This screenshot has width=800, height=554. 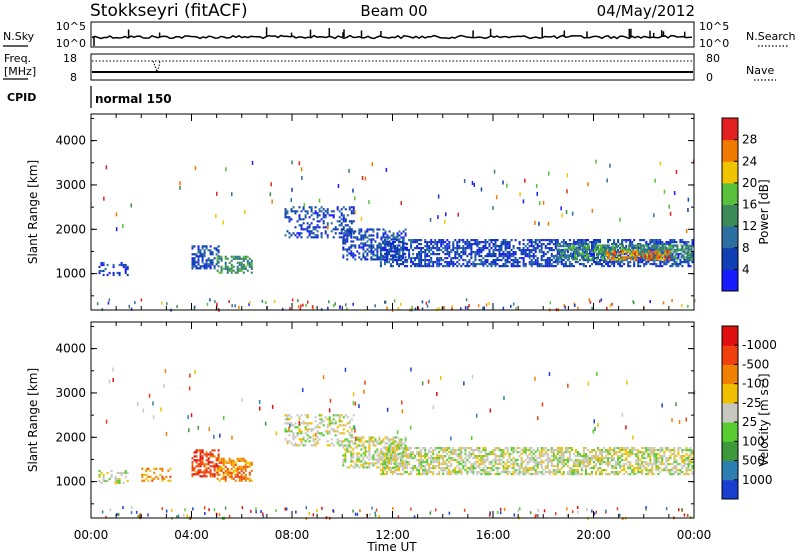 I want to click on colorbar-tick-label: 28, so click(x=749, y=140).